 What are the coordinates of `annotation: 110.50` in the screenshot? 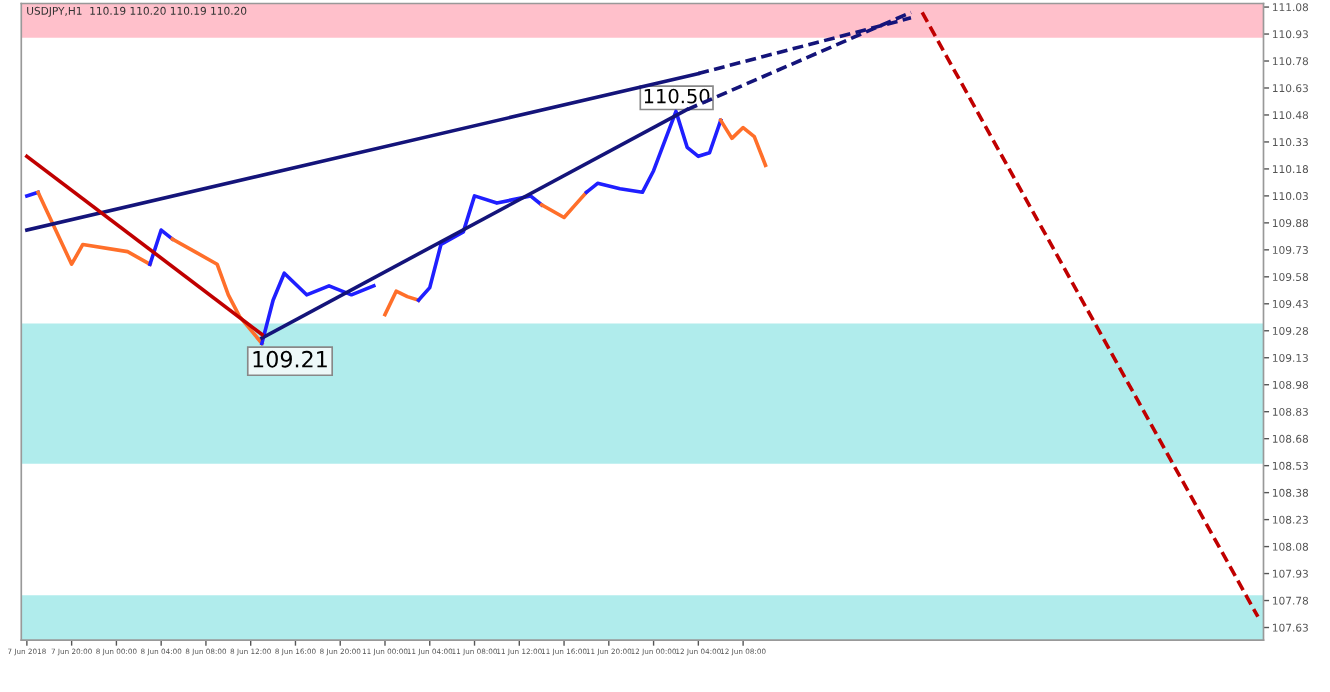 It's located at (677, 96).